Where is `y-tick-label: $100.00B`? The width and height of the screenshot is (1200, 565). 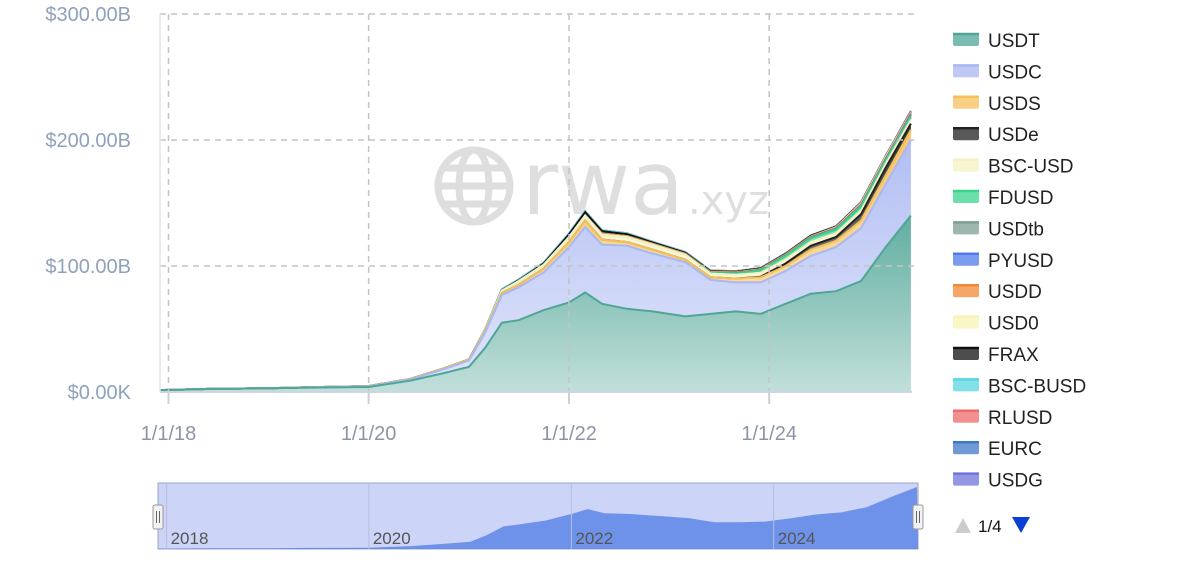
y-tick-label: $100.00B is located at coordinates (88, 267).